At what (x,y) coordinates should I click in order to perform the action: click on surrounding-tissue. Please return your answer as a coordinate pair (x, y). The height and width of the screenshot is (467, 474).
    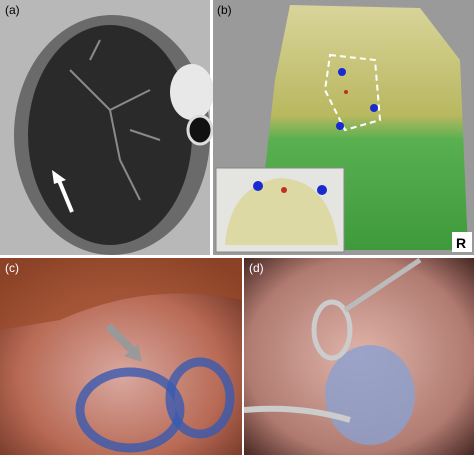
    Looking at the image, I should click on (121, 294).